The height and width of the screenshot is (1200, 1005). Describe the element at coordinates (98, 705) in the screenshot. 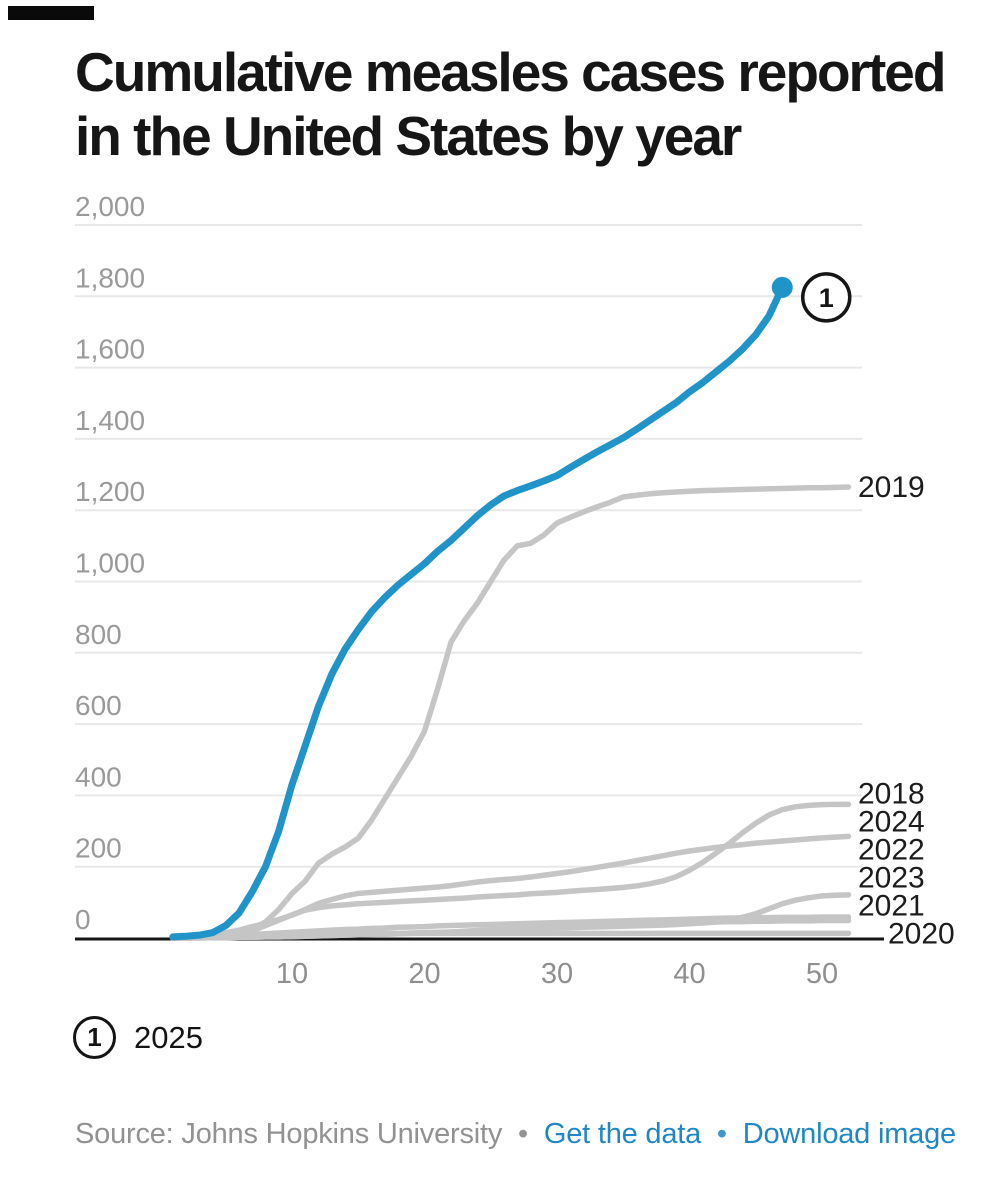

I see `y-tick-label: 600` at that location.